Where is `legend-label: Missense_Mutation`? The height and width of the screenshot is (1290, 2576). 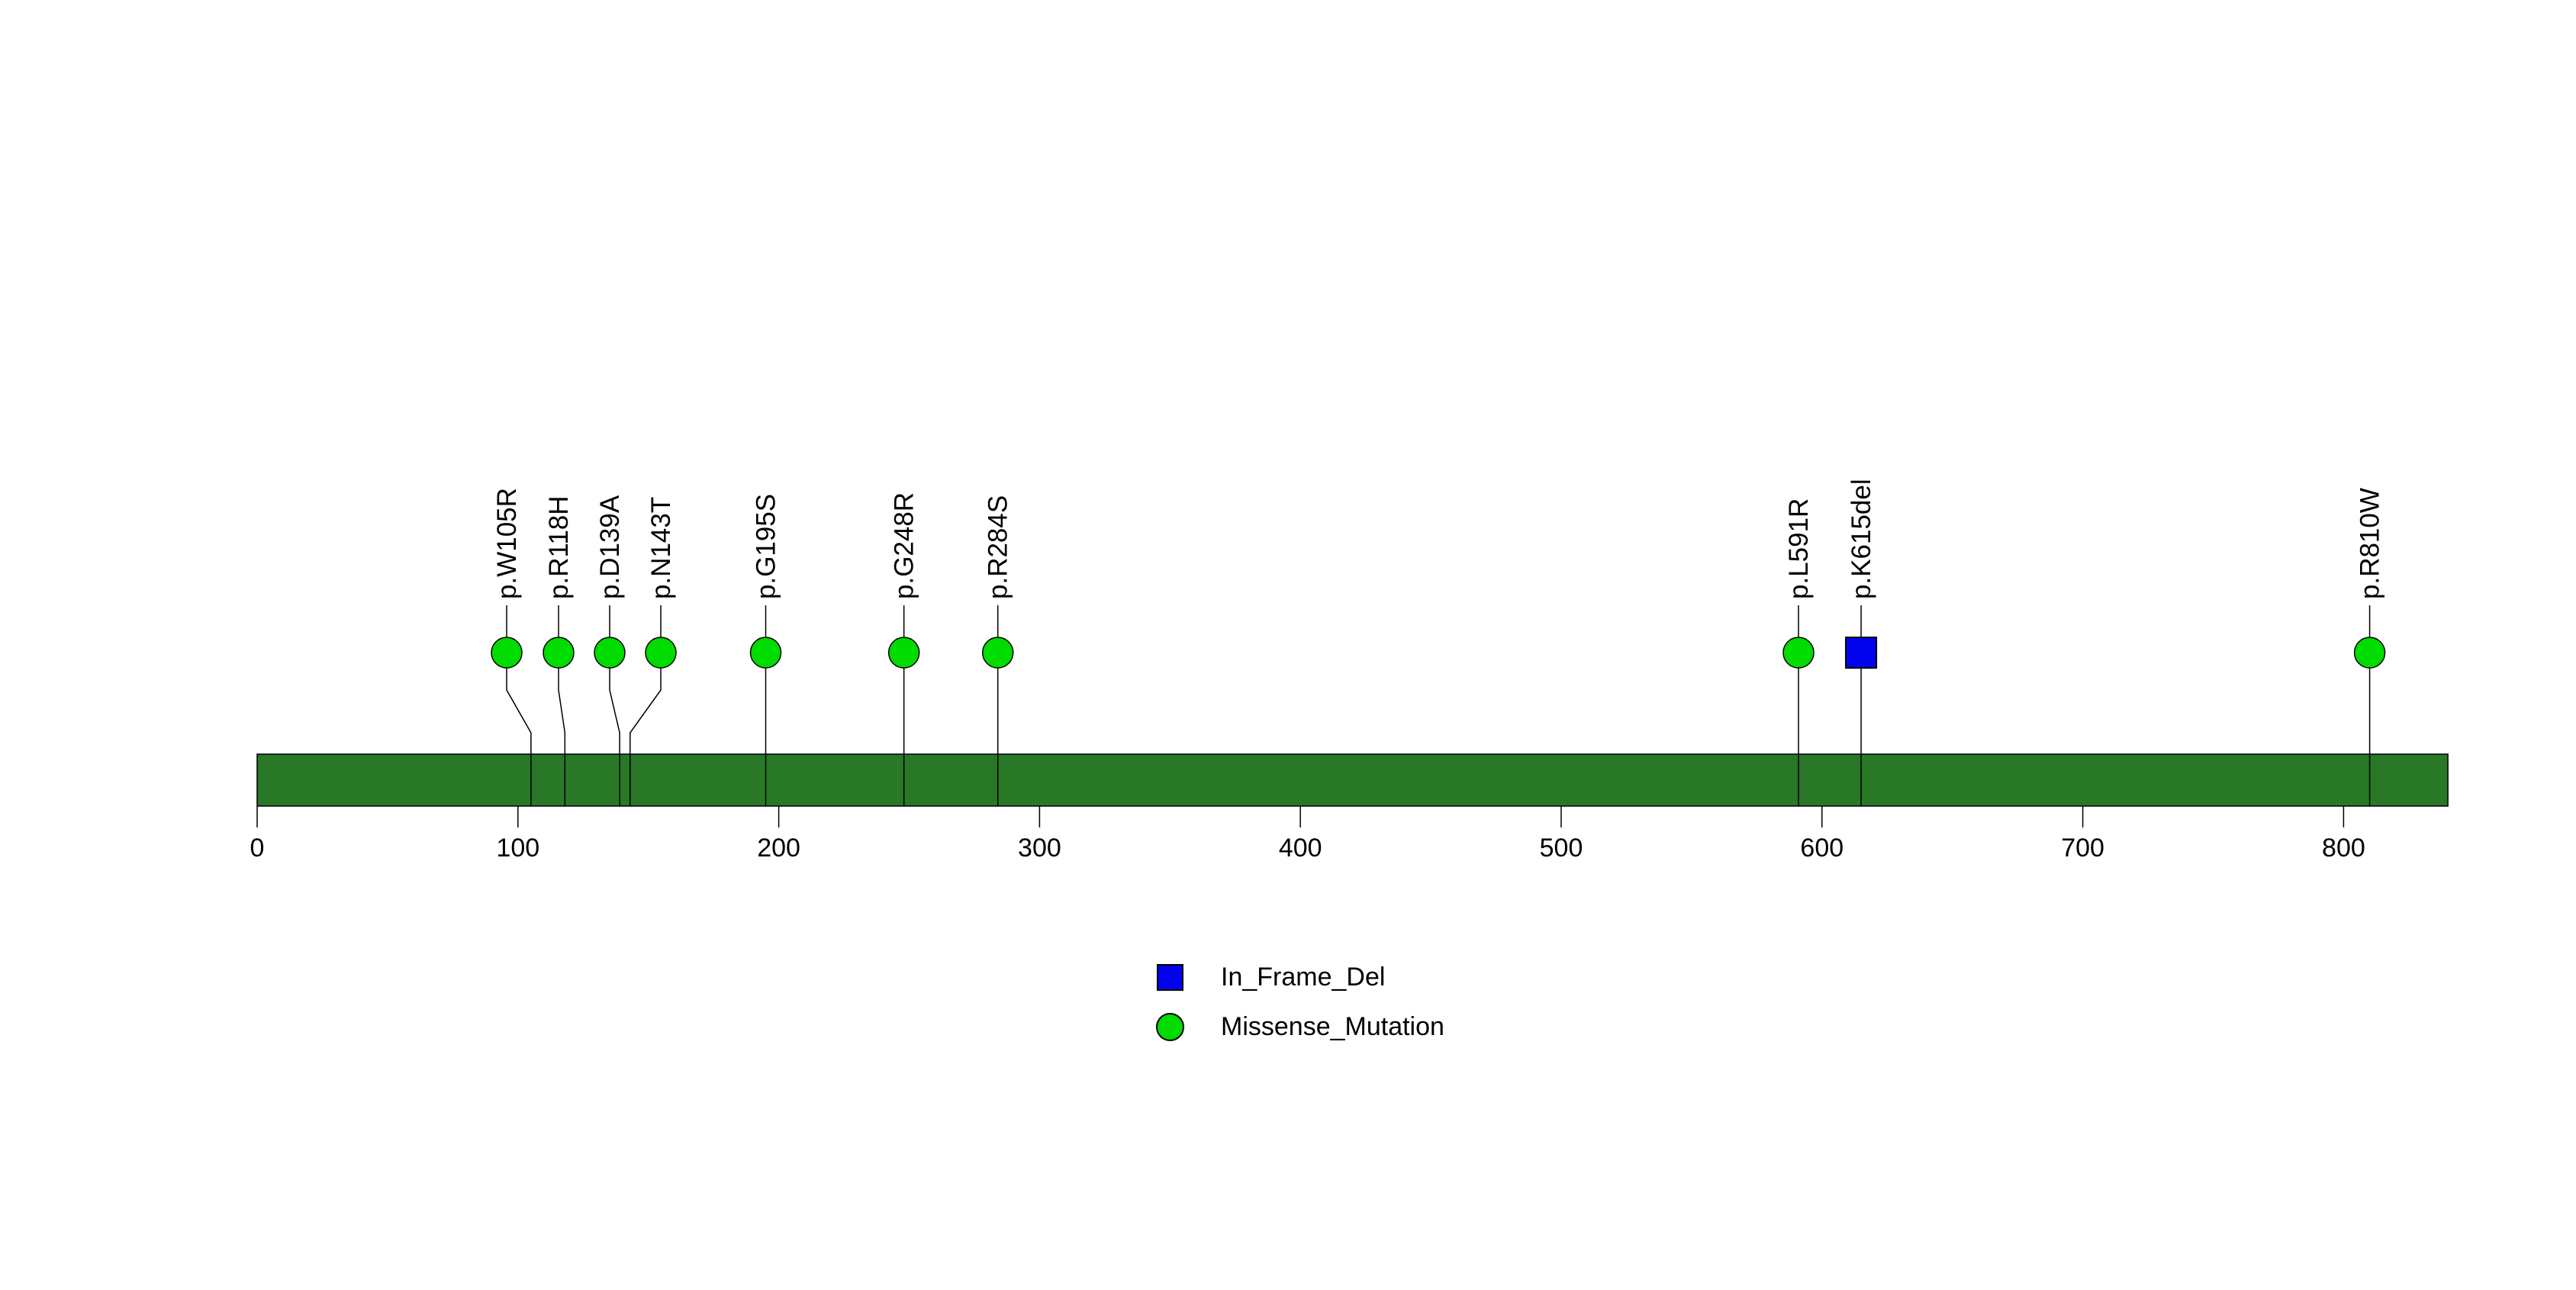 legend-label: Missense_Mutation is located at coordinates (1332, 1027).